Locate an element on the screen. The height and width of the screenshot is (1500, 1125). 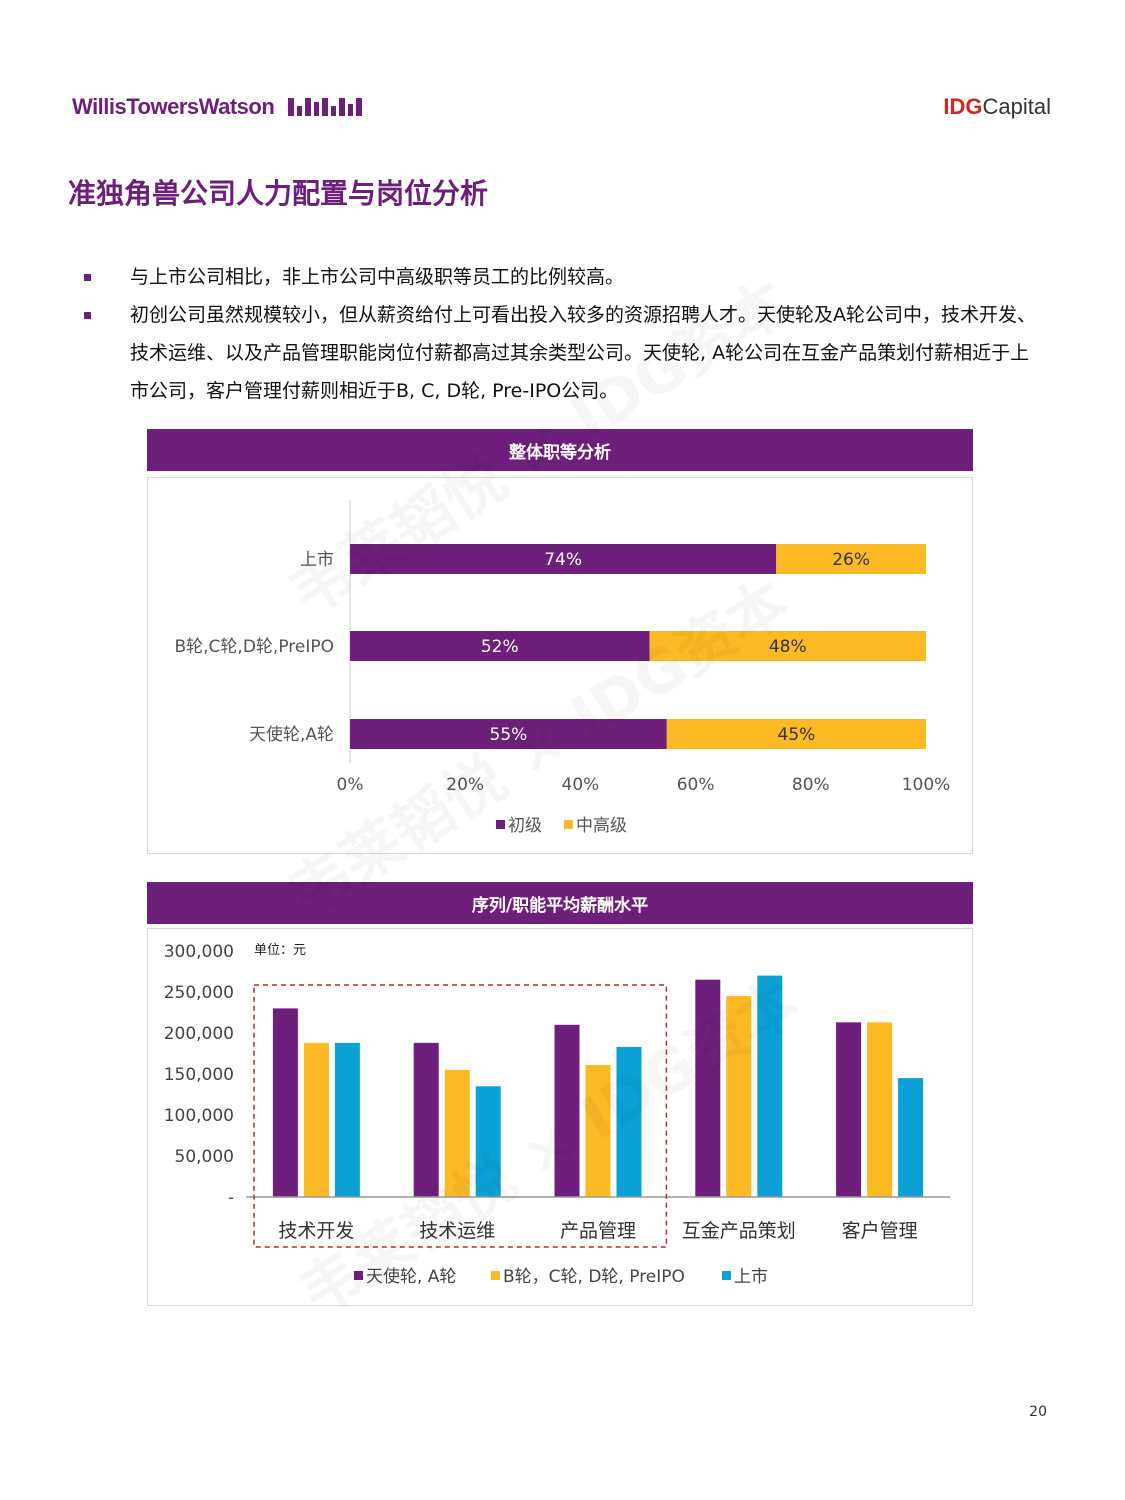
x-tick-label: 0% is located at coordinates (350, 785).